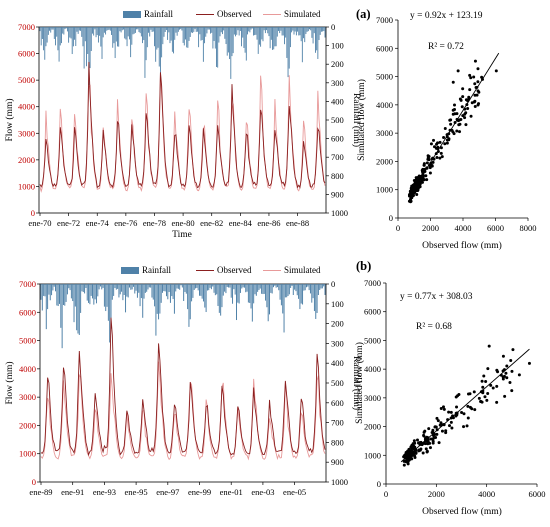  Describe the element at coordinates (384, 133) in the screenshot. I see `y-tick-label: 3000` at that location.